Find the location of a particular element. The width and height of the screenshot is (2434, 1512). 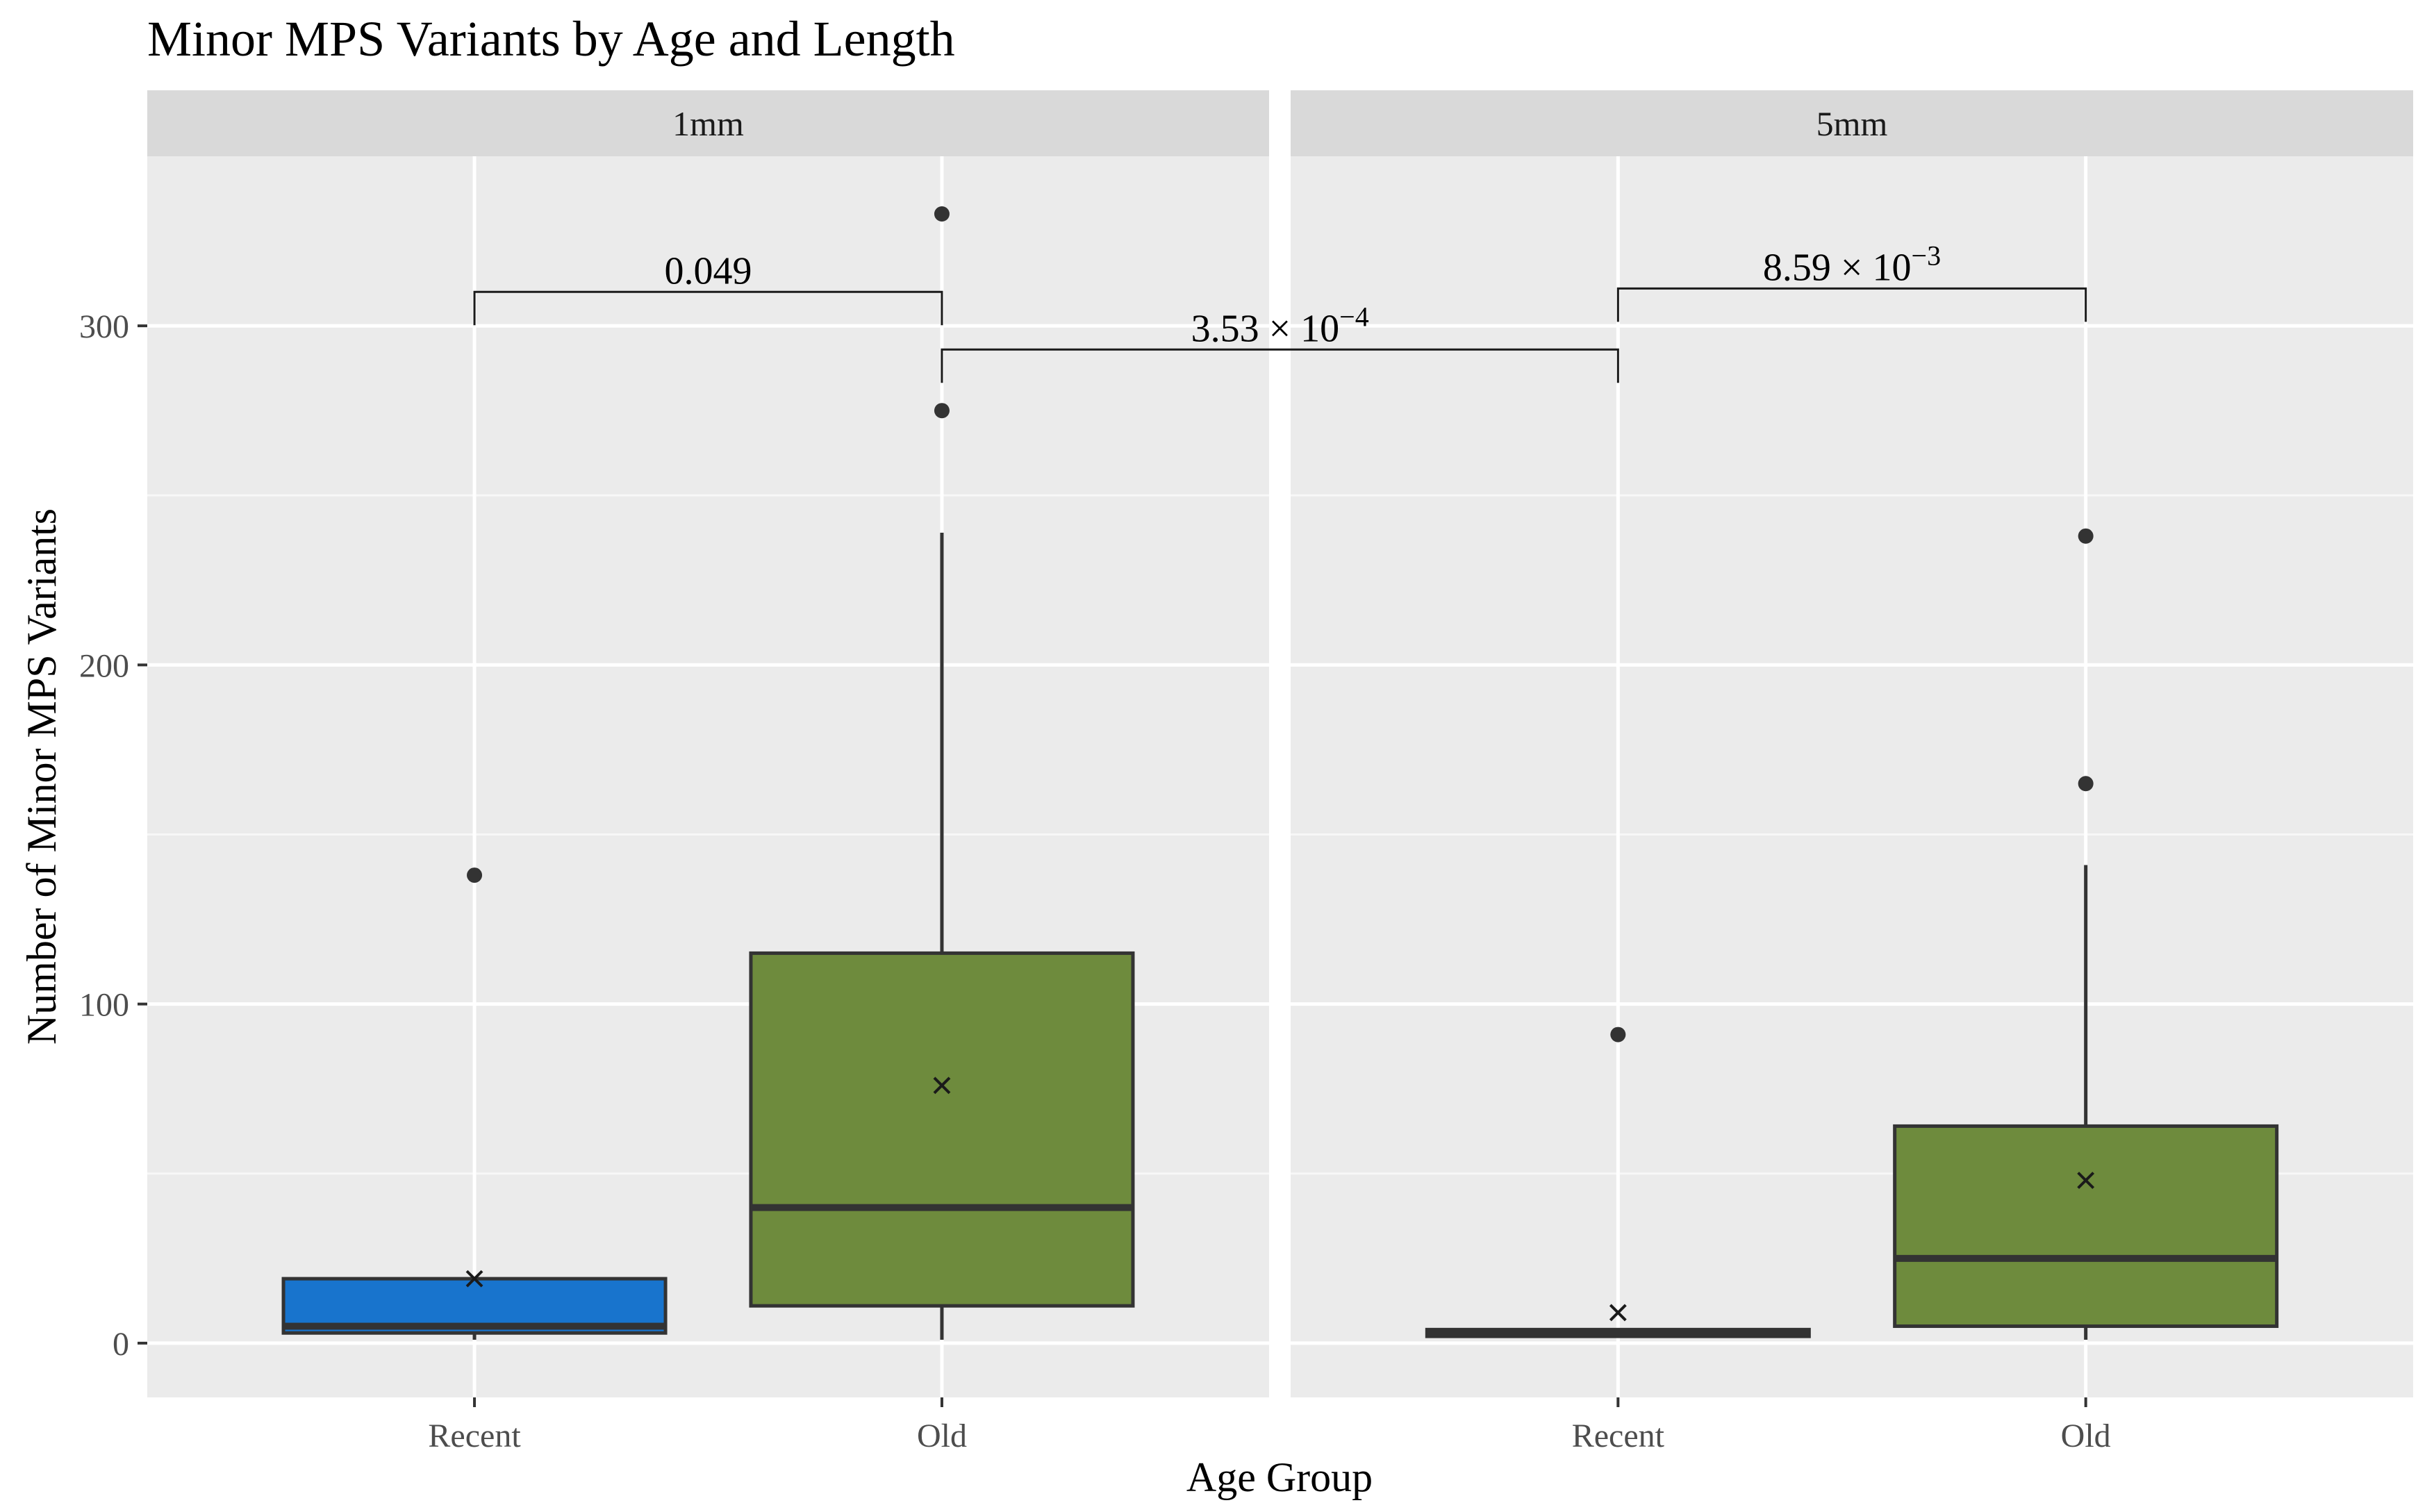

y-tick-label: 300 is located at coordinates (104, 327).